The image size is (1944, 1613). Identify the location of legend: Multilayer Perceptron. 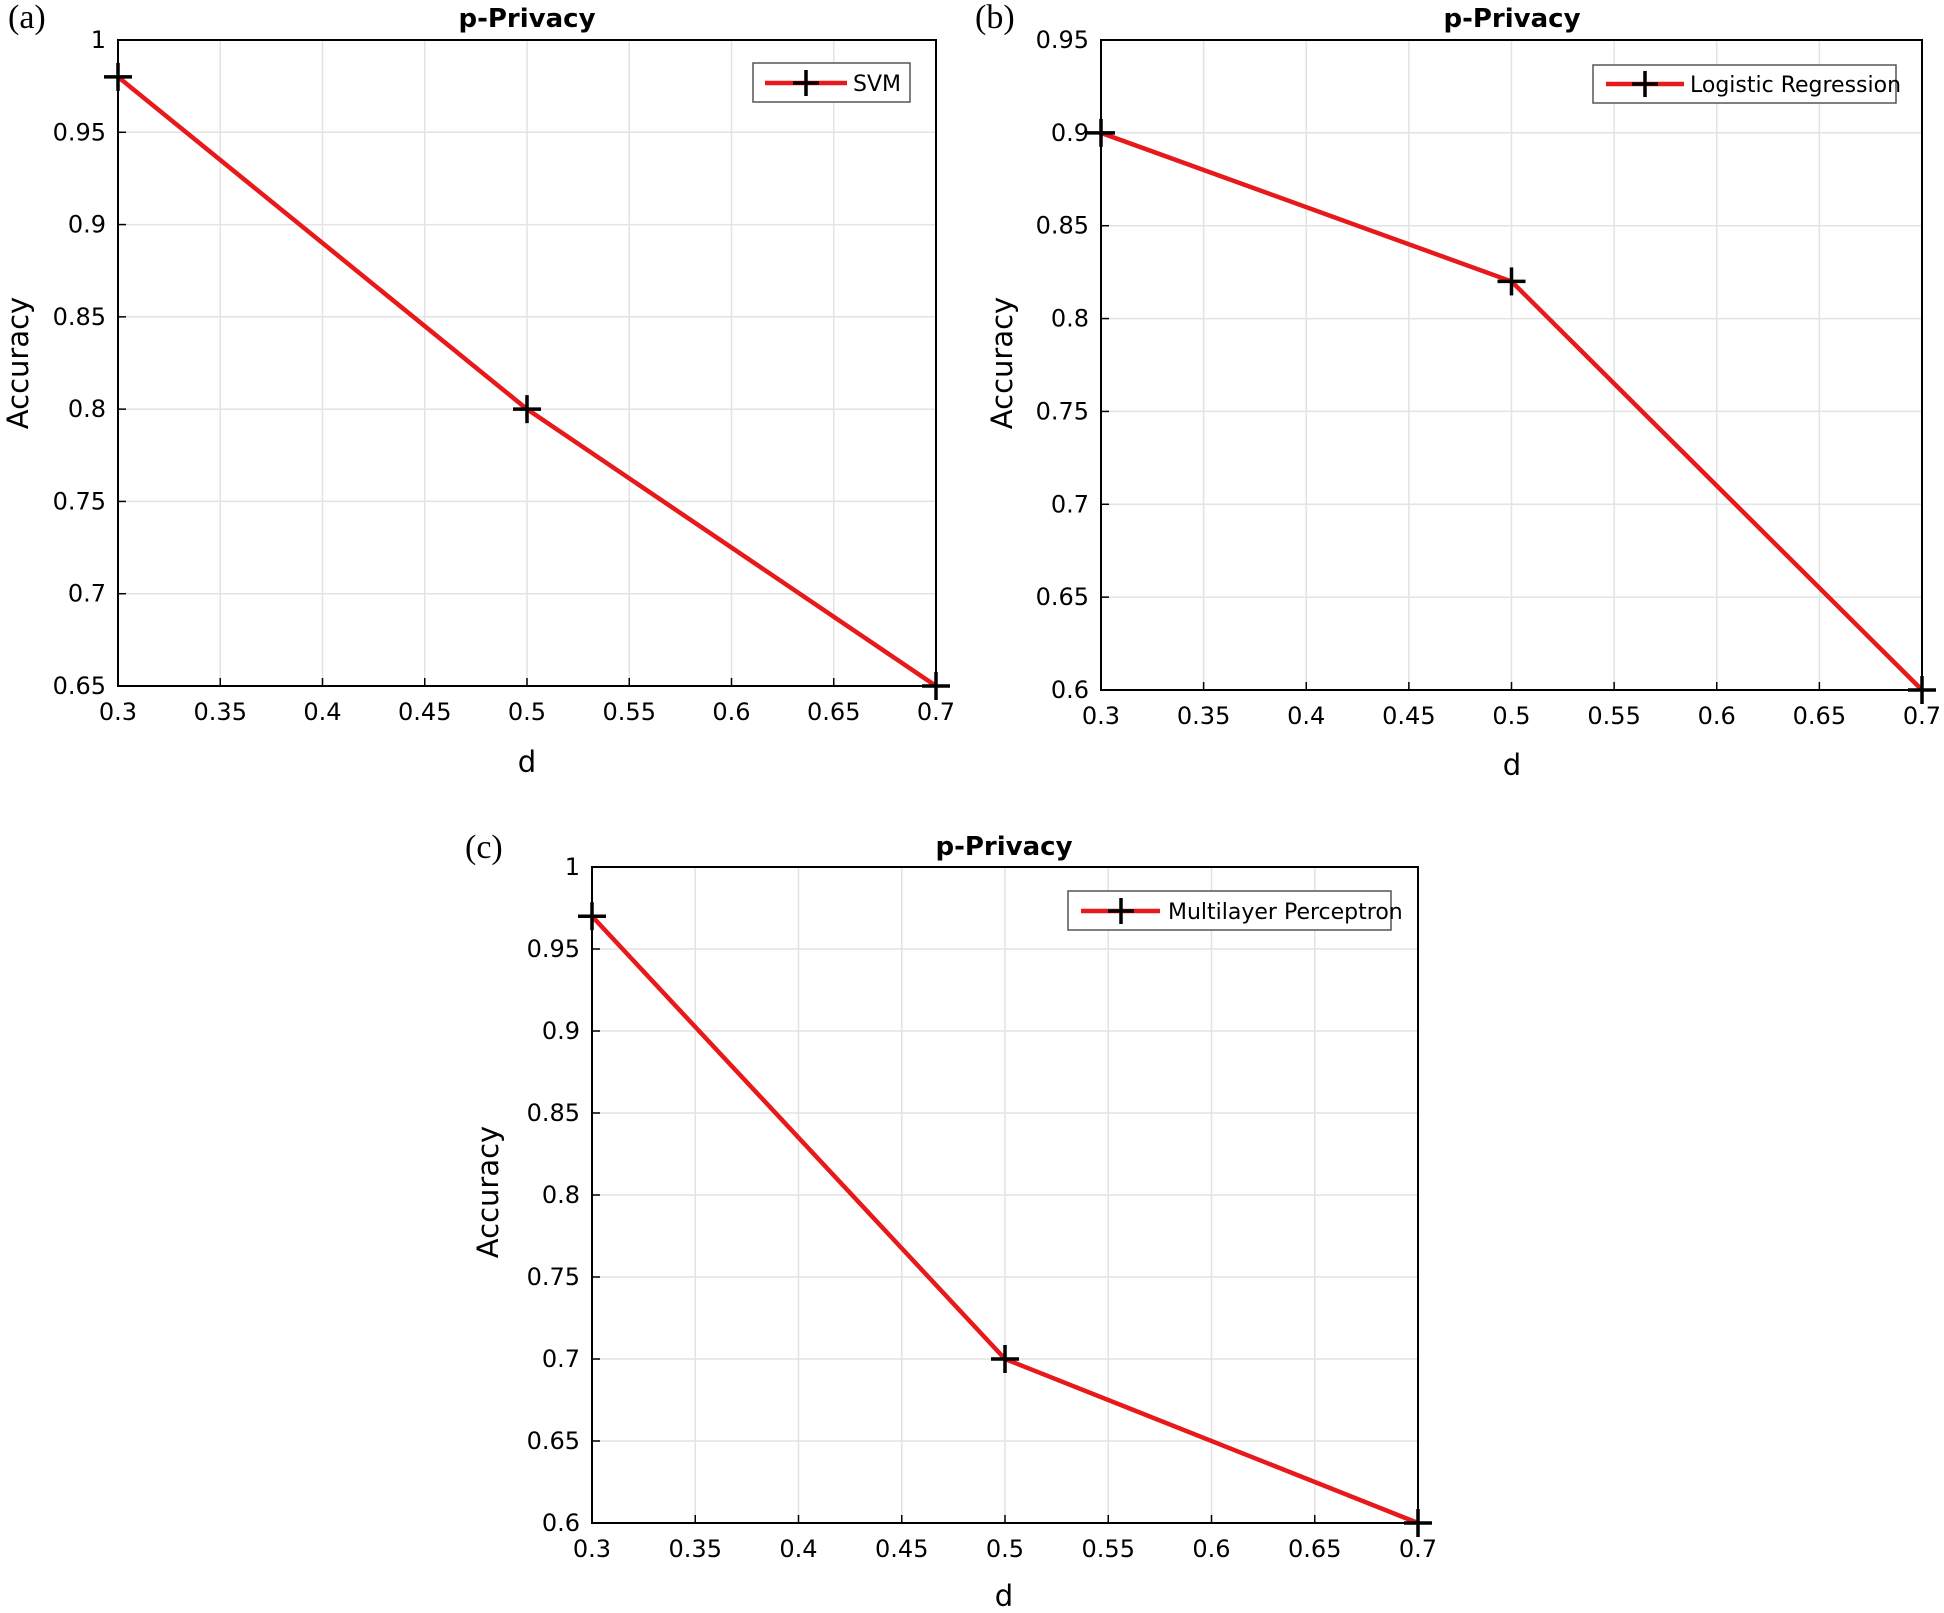
(1235, 910).